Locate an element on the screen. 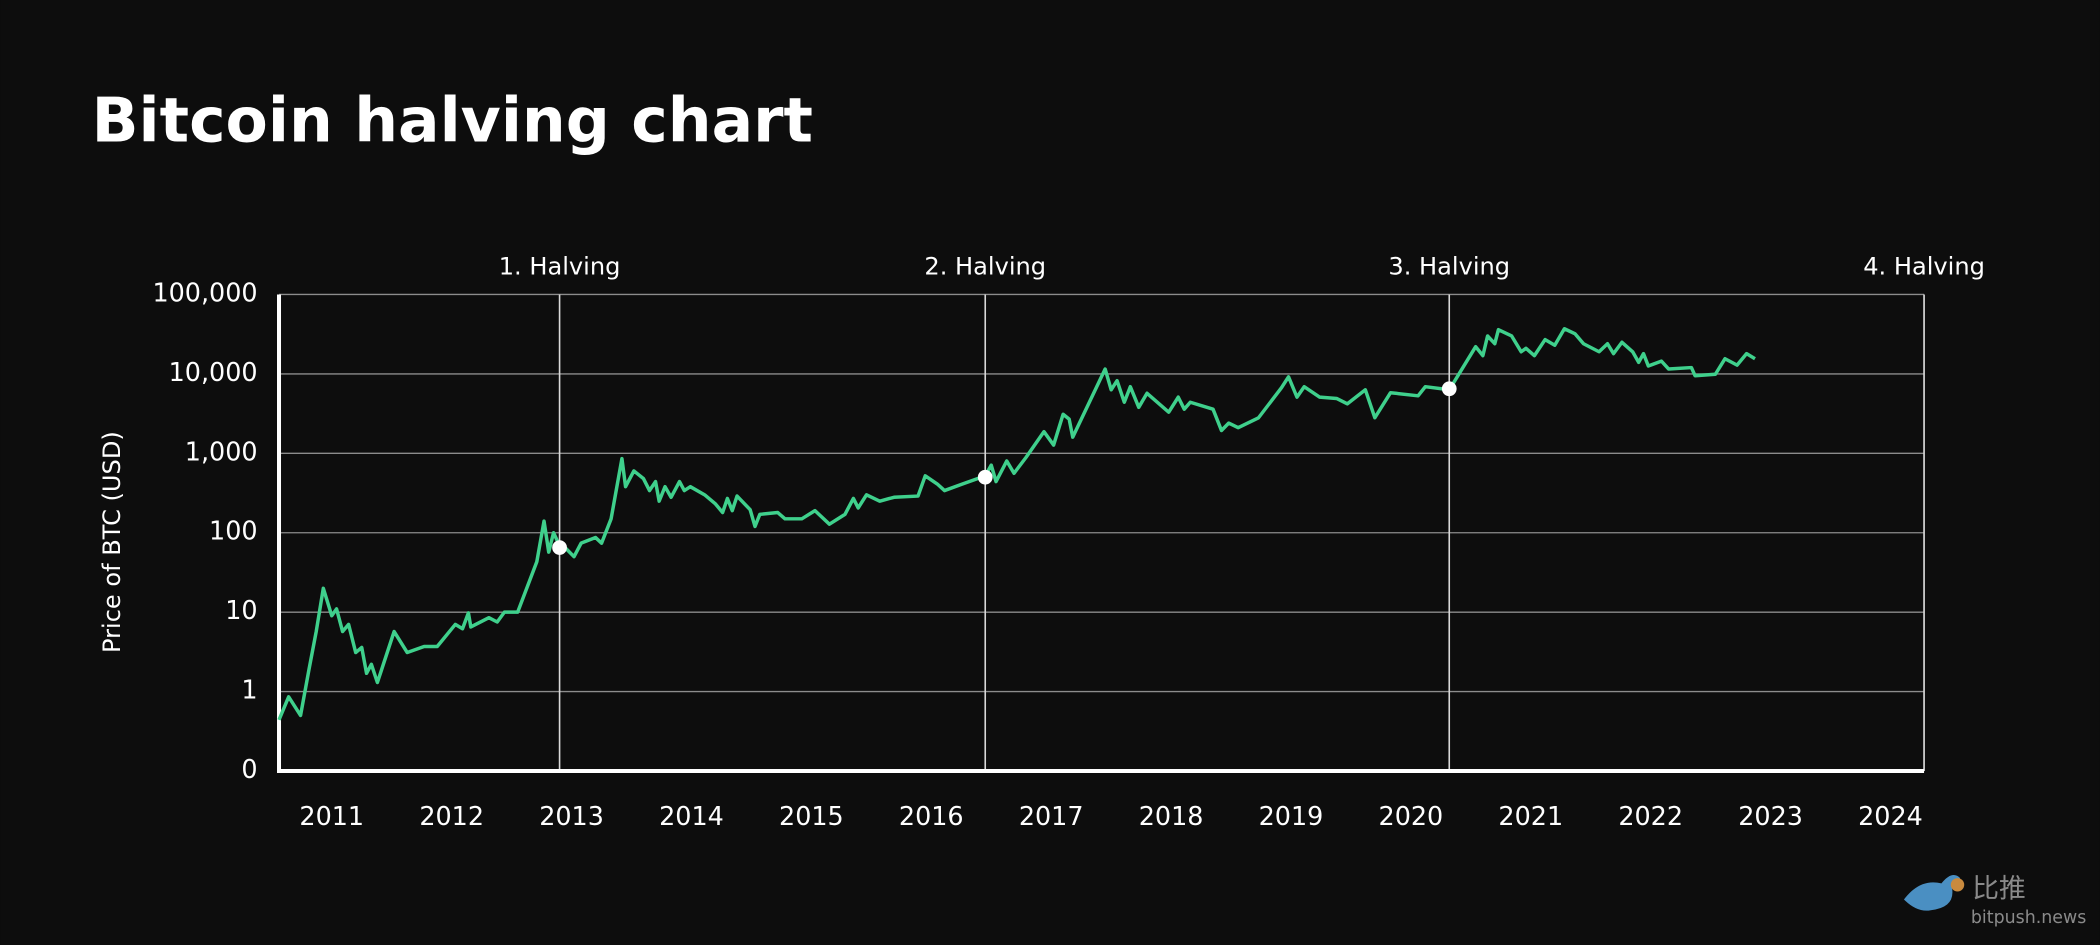  halving-label: 4. Halving is located at coordinates (1924, 267).